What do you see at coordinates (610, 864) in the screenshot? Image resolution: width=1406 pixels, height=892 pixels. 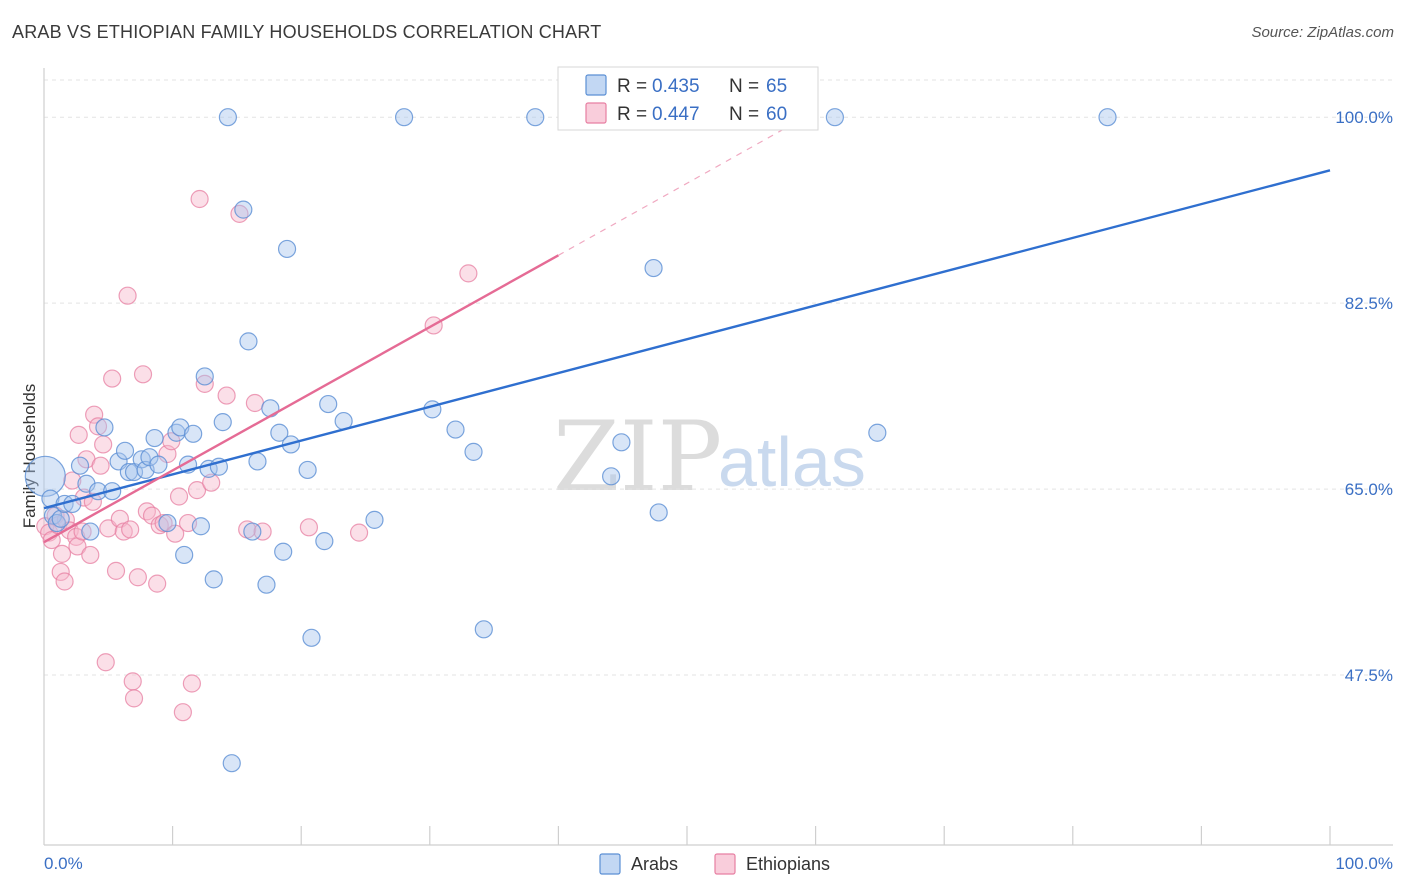 I see `legend-bottom-swatch-arabs` at bounding box center [610, 864].